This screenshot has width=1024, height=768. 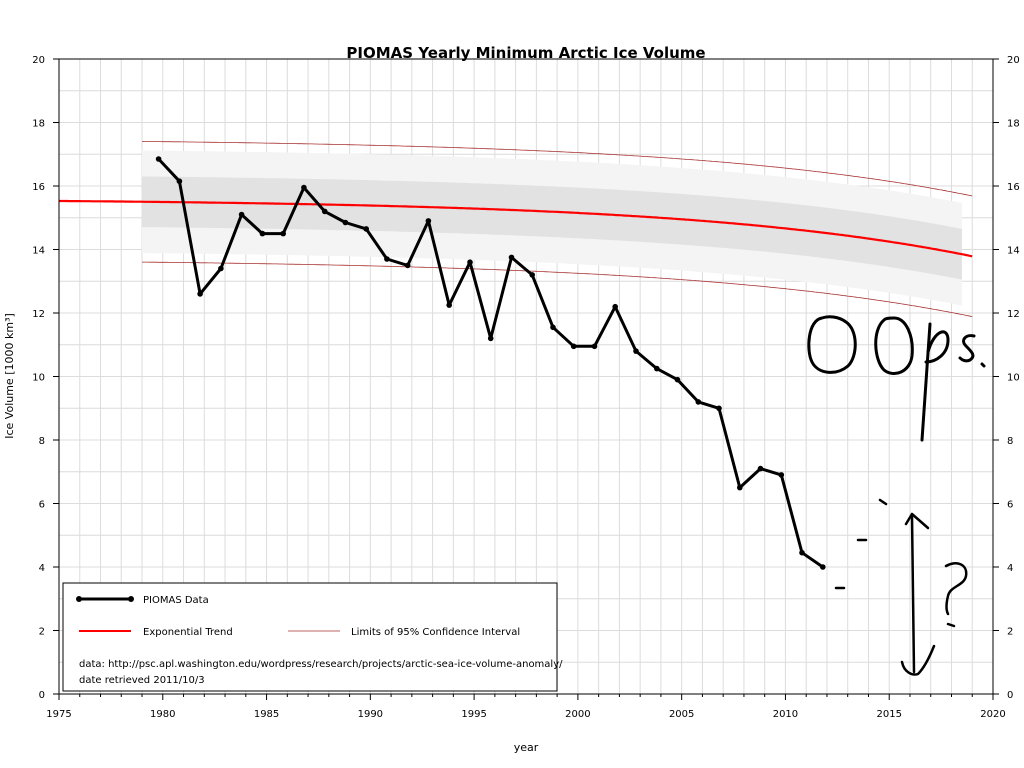 What do you see at coordinates (992, 714) in the screenshot?
I see `x-tick-label: 2020` at bounding box center [992, 714].